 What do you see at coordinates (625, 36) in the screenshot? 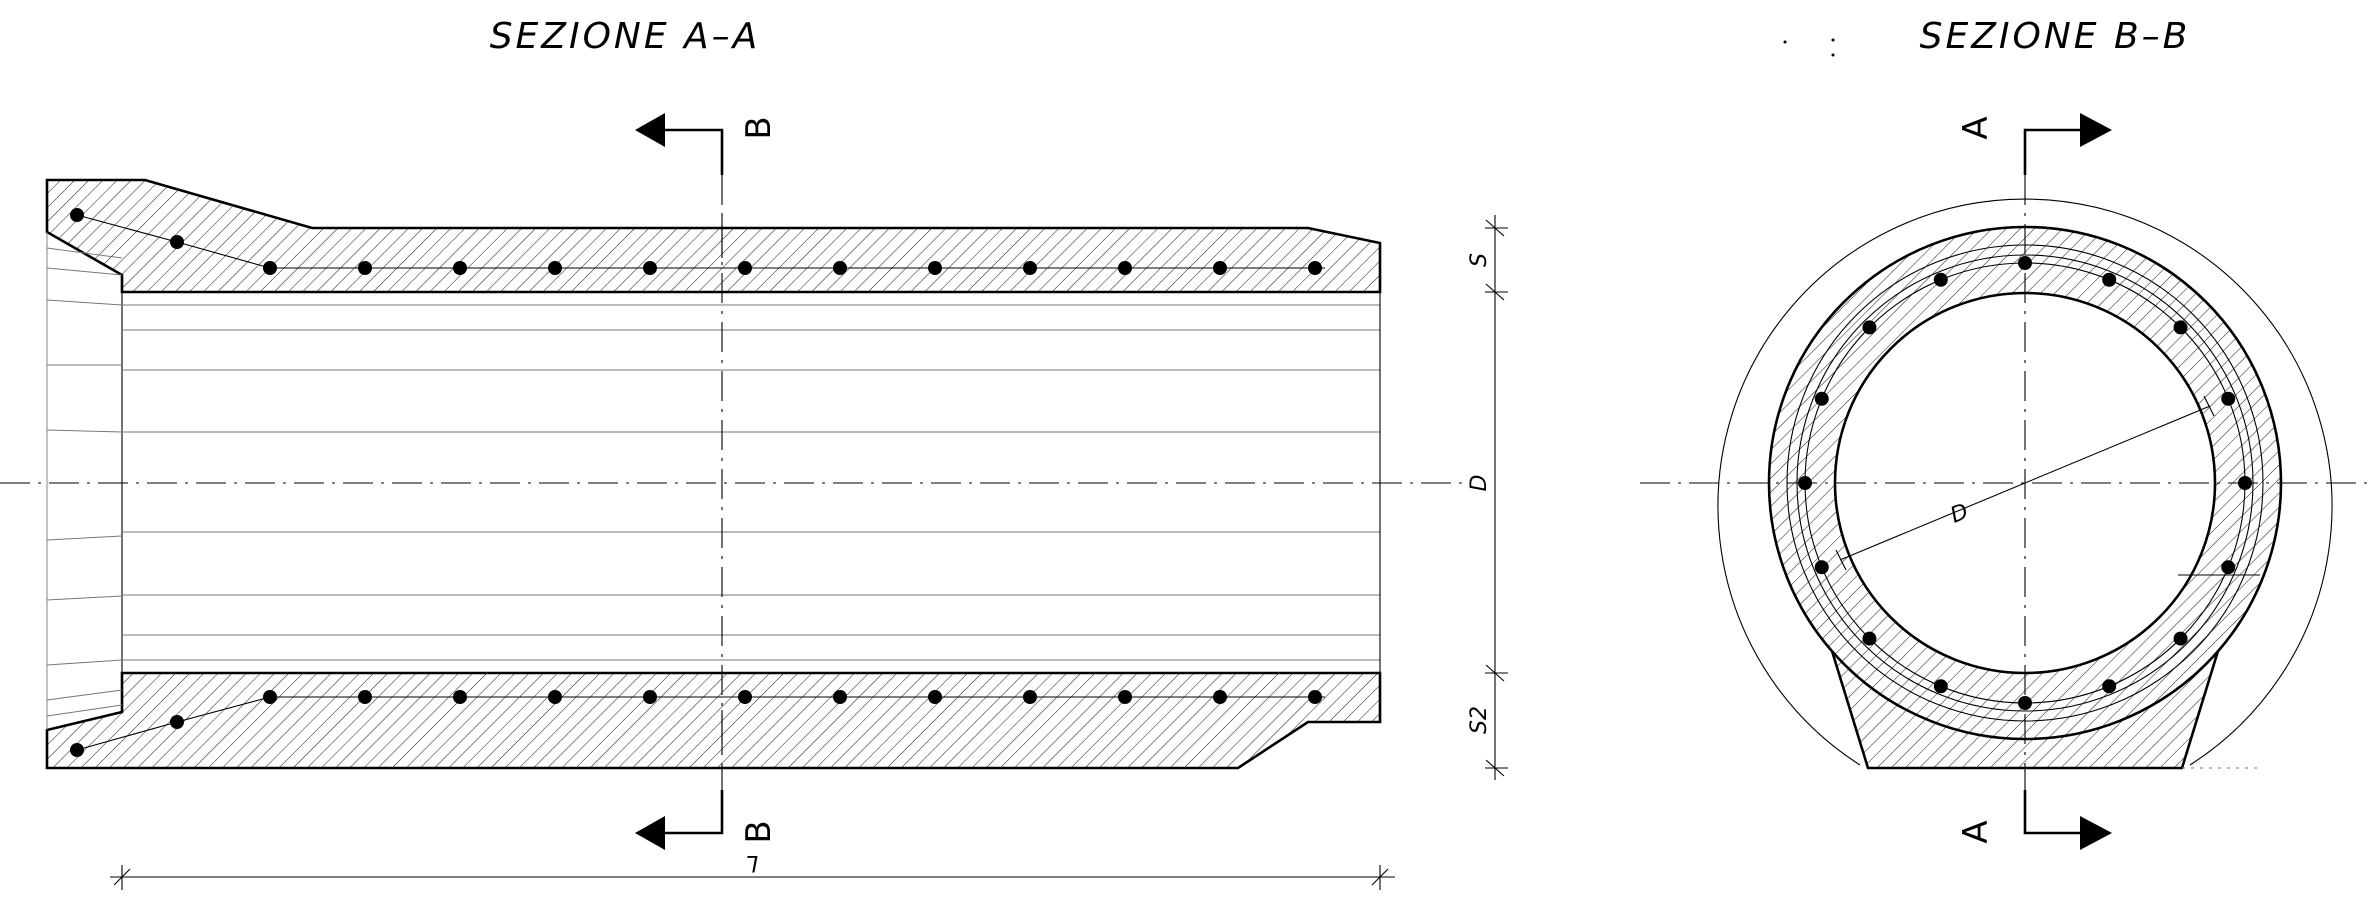
I see `title-section-aa: SEZIONE A–A` at bounding box center [625, 36].